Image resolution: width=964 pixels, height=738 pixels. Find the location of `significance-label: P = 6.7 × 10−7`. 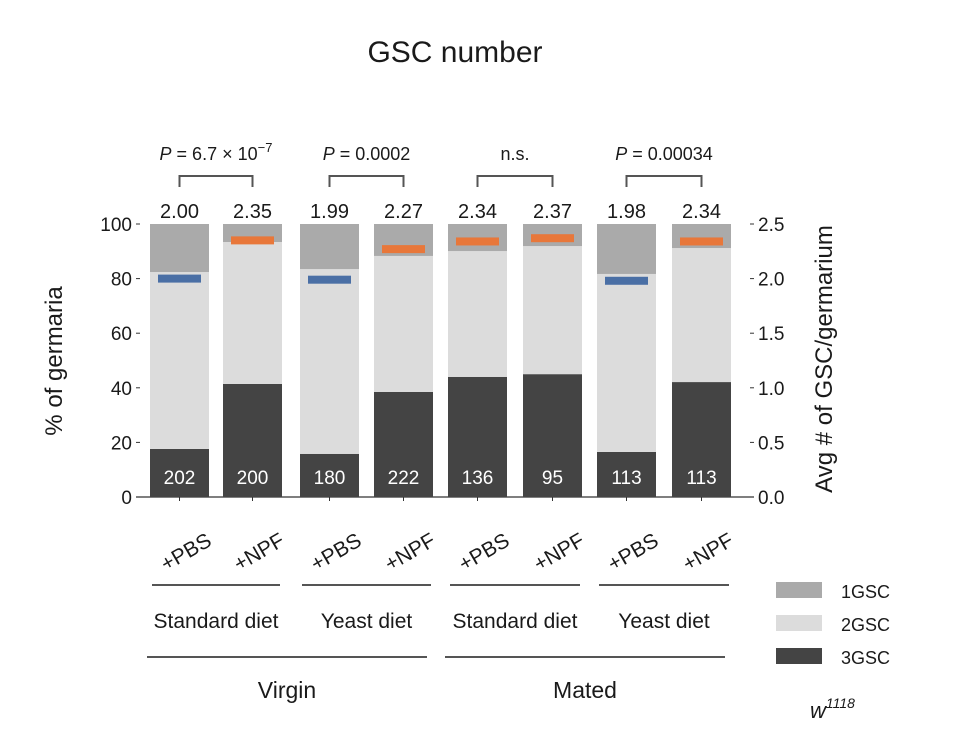

significance-label: P = 6.7 × 10−7 is located at coordinates (216, 152).